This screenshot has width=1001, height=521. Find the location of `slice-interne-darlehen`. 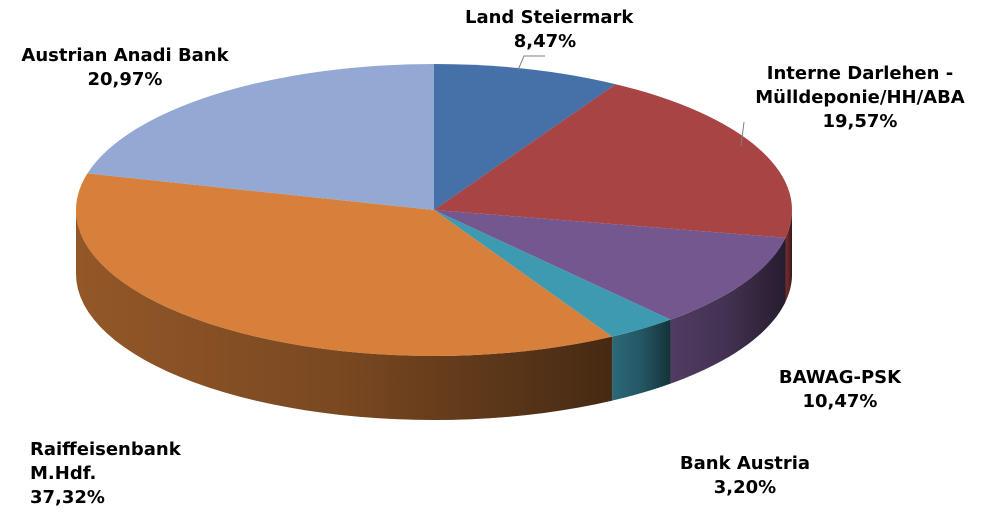

slice-interne-darlehen is located at coordinates (613, 161).